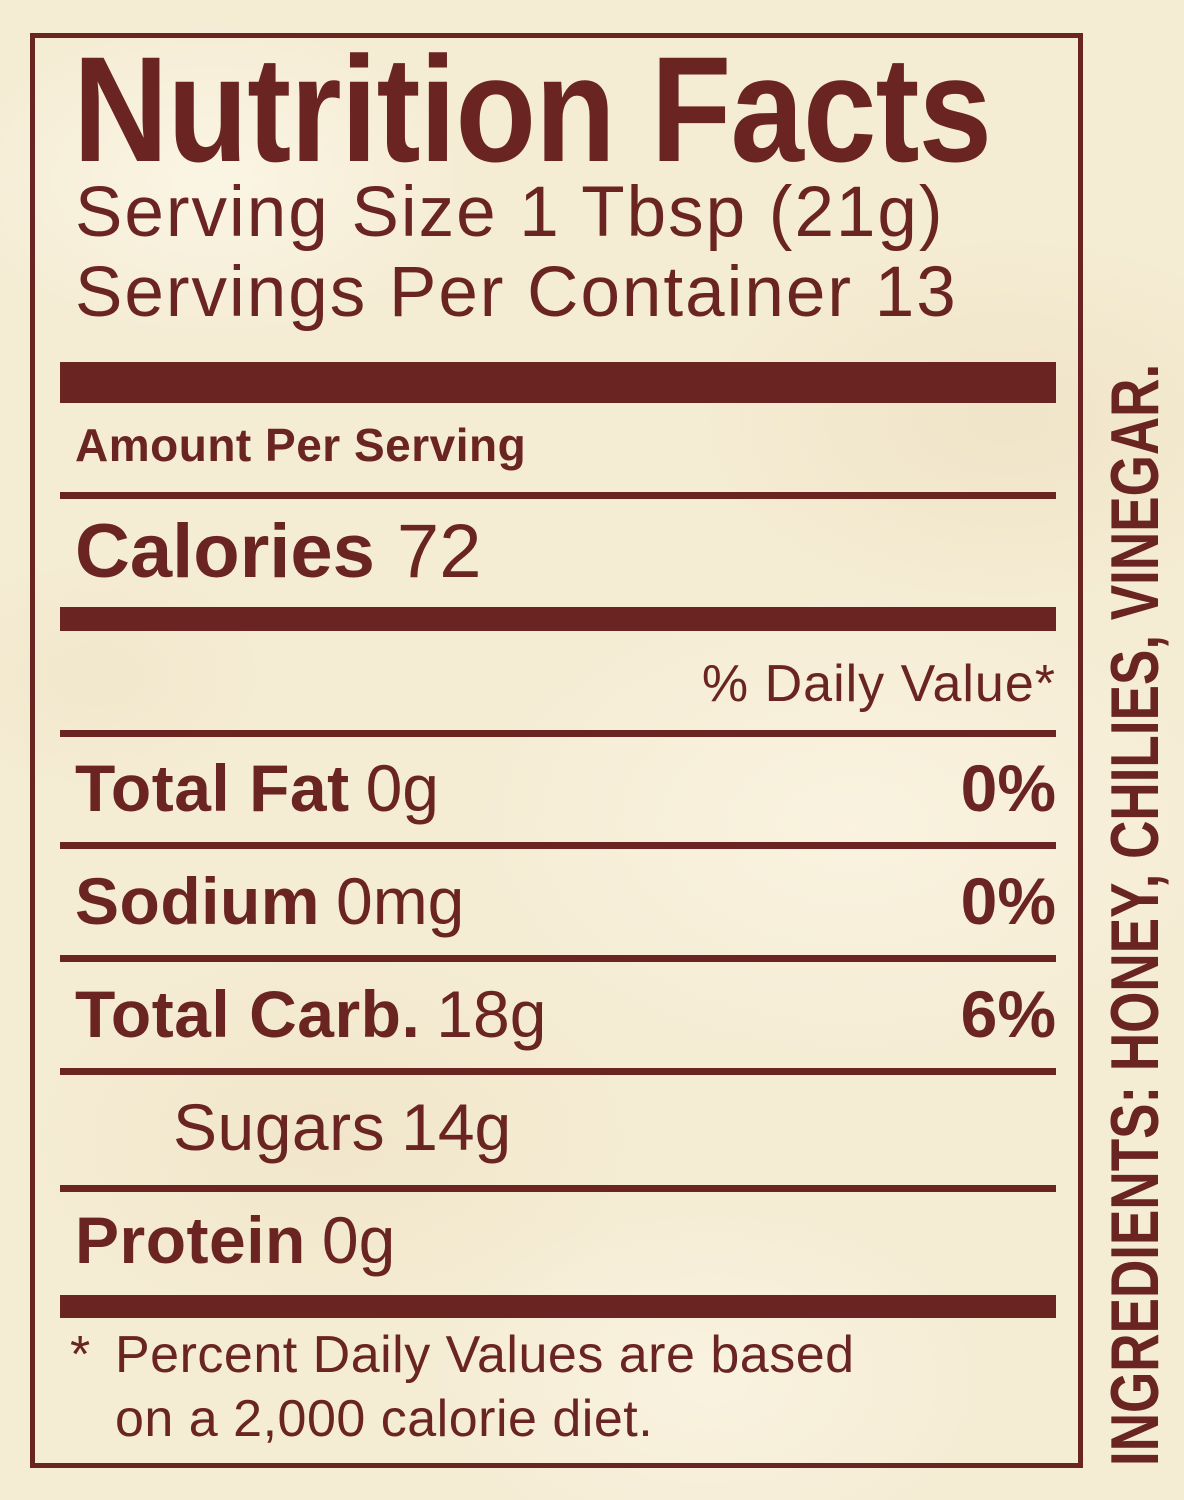  Describe the element at coordinates (301, 445) in the screenshot. I see `amount-per-serving-heading: Amount Per Serving` at that location.